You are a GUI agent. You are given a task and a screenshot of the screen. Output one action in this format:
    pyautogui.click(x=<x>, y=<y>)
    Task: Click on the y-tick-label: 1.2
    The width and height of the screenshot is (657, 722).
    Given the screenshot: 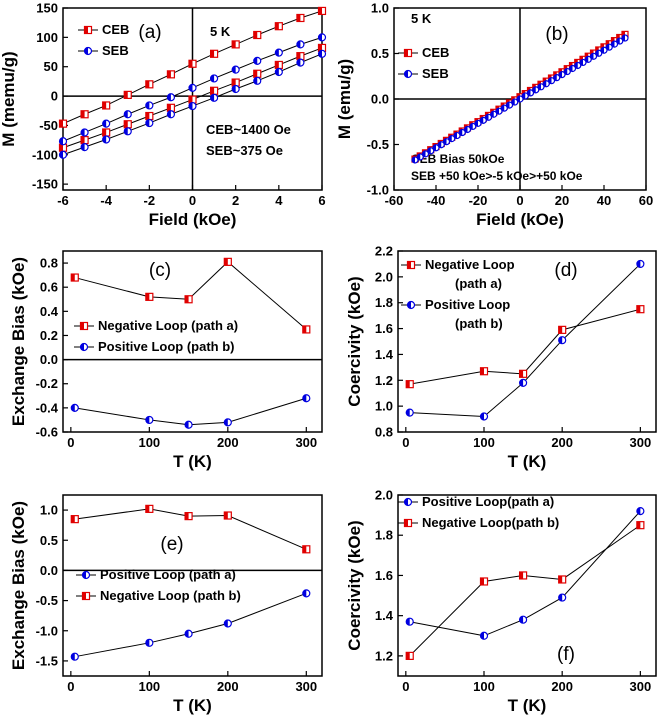 What is the action you would take?
    pyautogui.click(x=384, y=380)
    